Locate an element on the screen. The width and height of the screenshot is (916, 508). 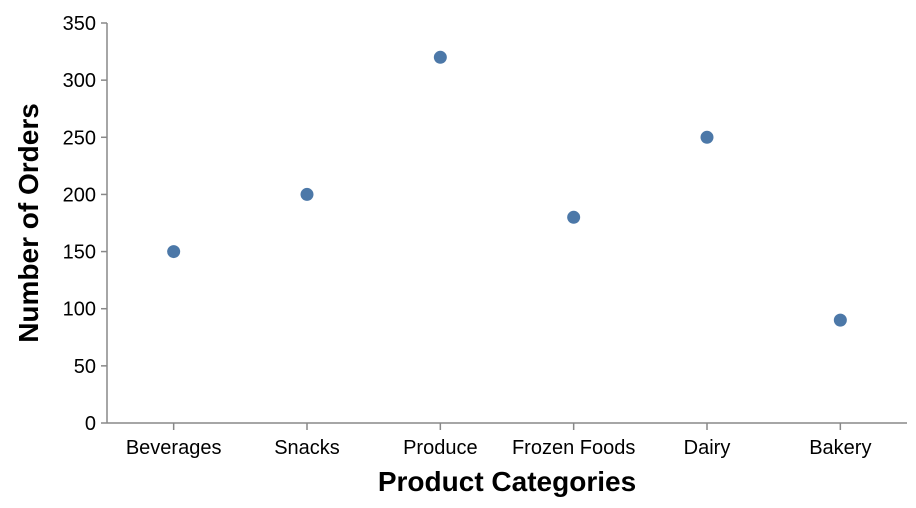
y-axis-title: Number of Orders is located at coordinates (28, 223).